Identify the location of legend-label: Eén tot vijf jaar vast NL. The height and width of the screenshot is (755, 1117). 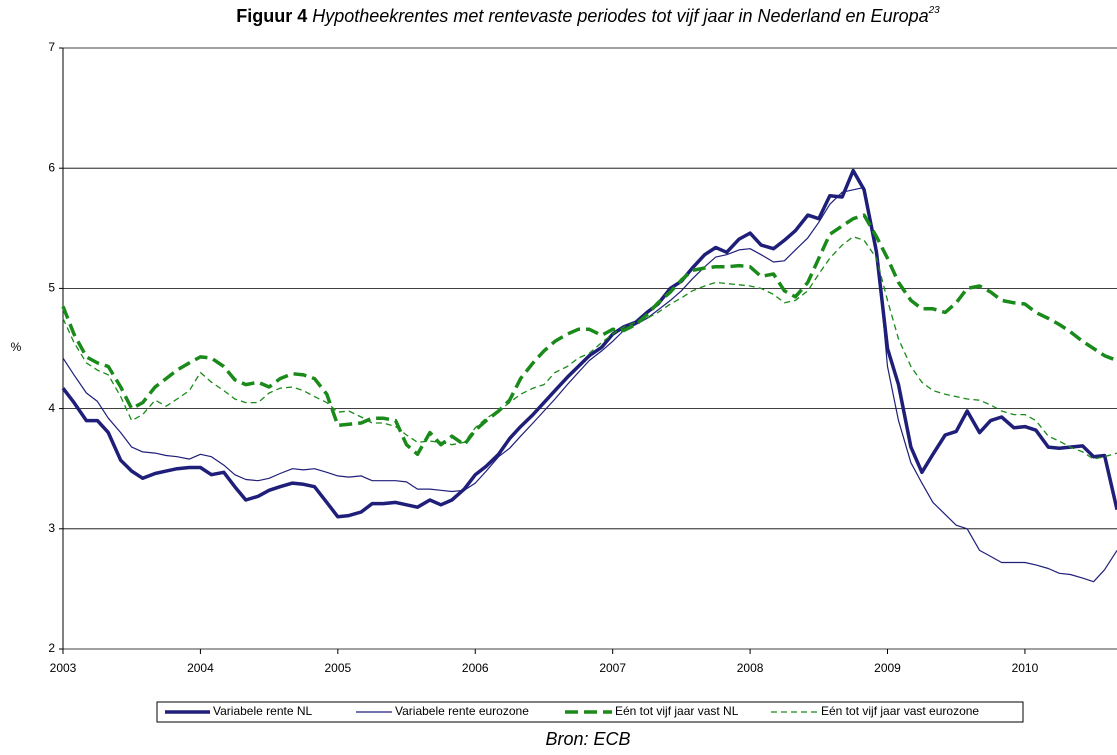
(677, 711).